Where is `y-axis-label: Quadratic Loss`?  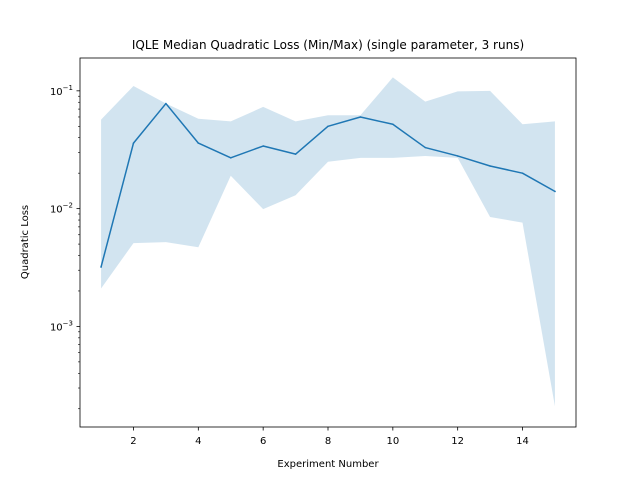
y-axis-label: Quadratic Loss is located at coordinates (25, 242).